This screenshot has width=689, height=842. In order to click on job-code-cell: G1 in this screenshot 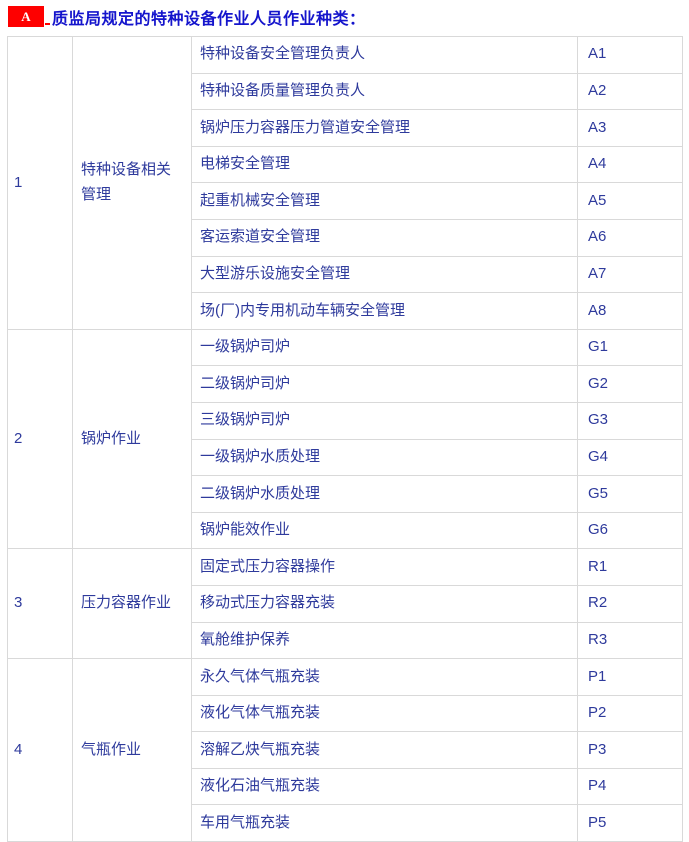, I will do `click(630, 347)`.